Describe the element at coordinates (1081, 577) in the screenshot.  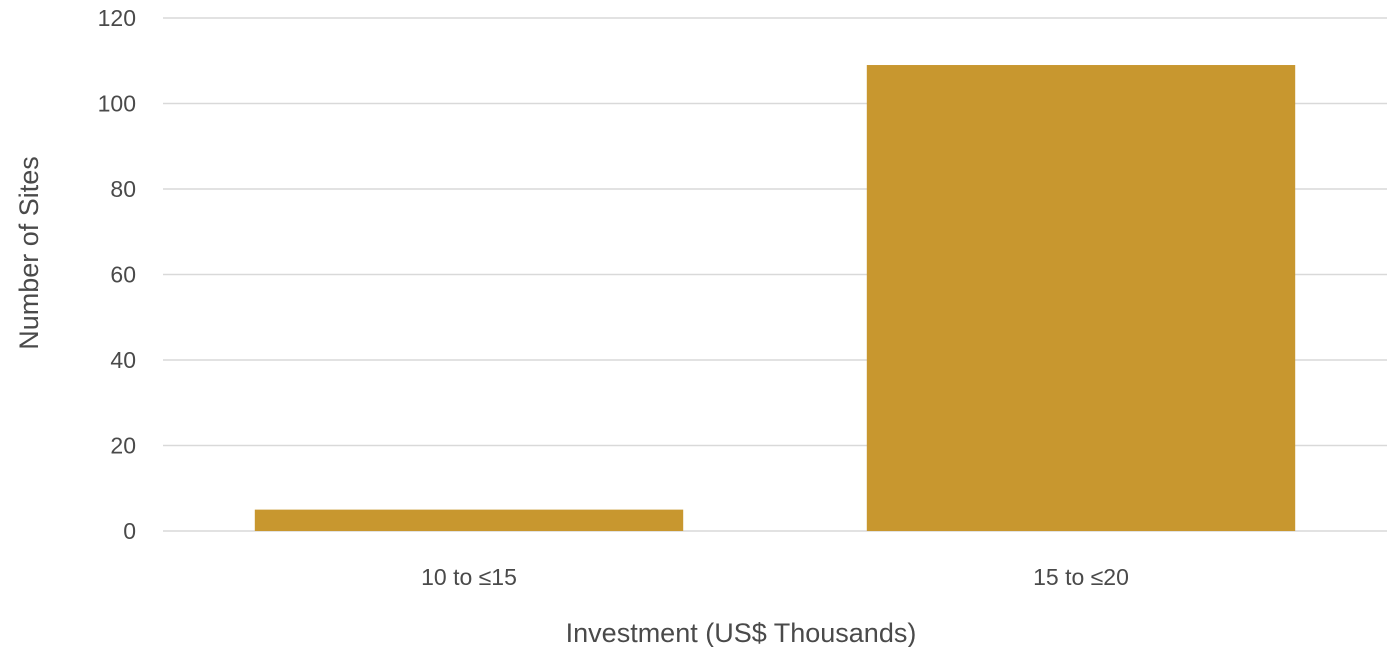
I see `x-tick-label: 15 to ≤20` at that location.